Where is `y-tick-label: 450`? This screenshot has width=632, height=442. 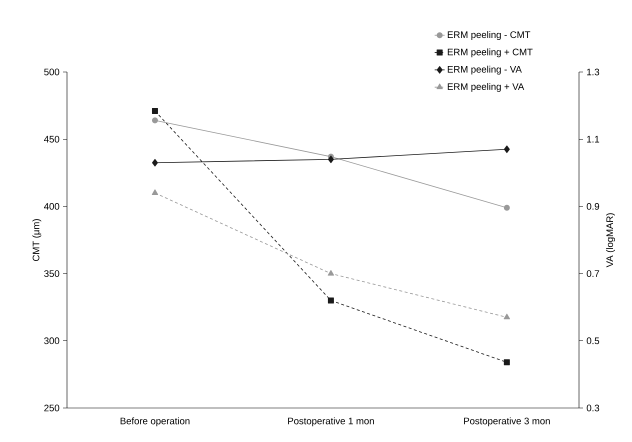 y-tick-label: 450 is located at coordinates (52, 139).